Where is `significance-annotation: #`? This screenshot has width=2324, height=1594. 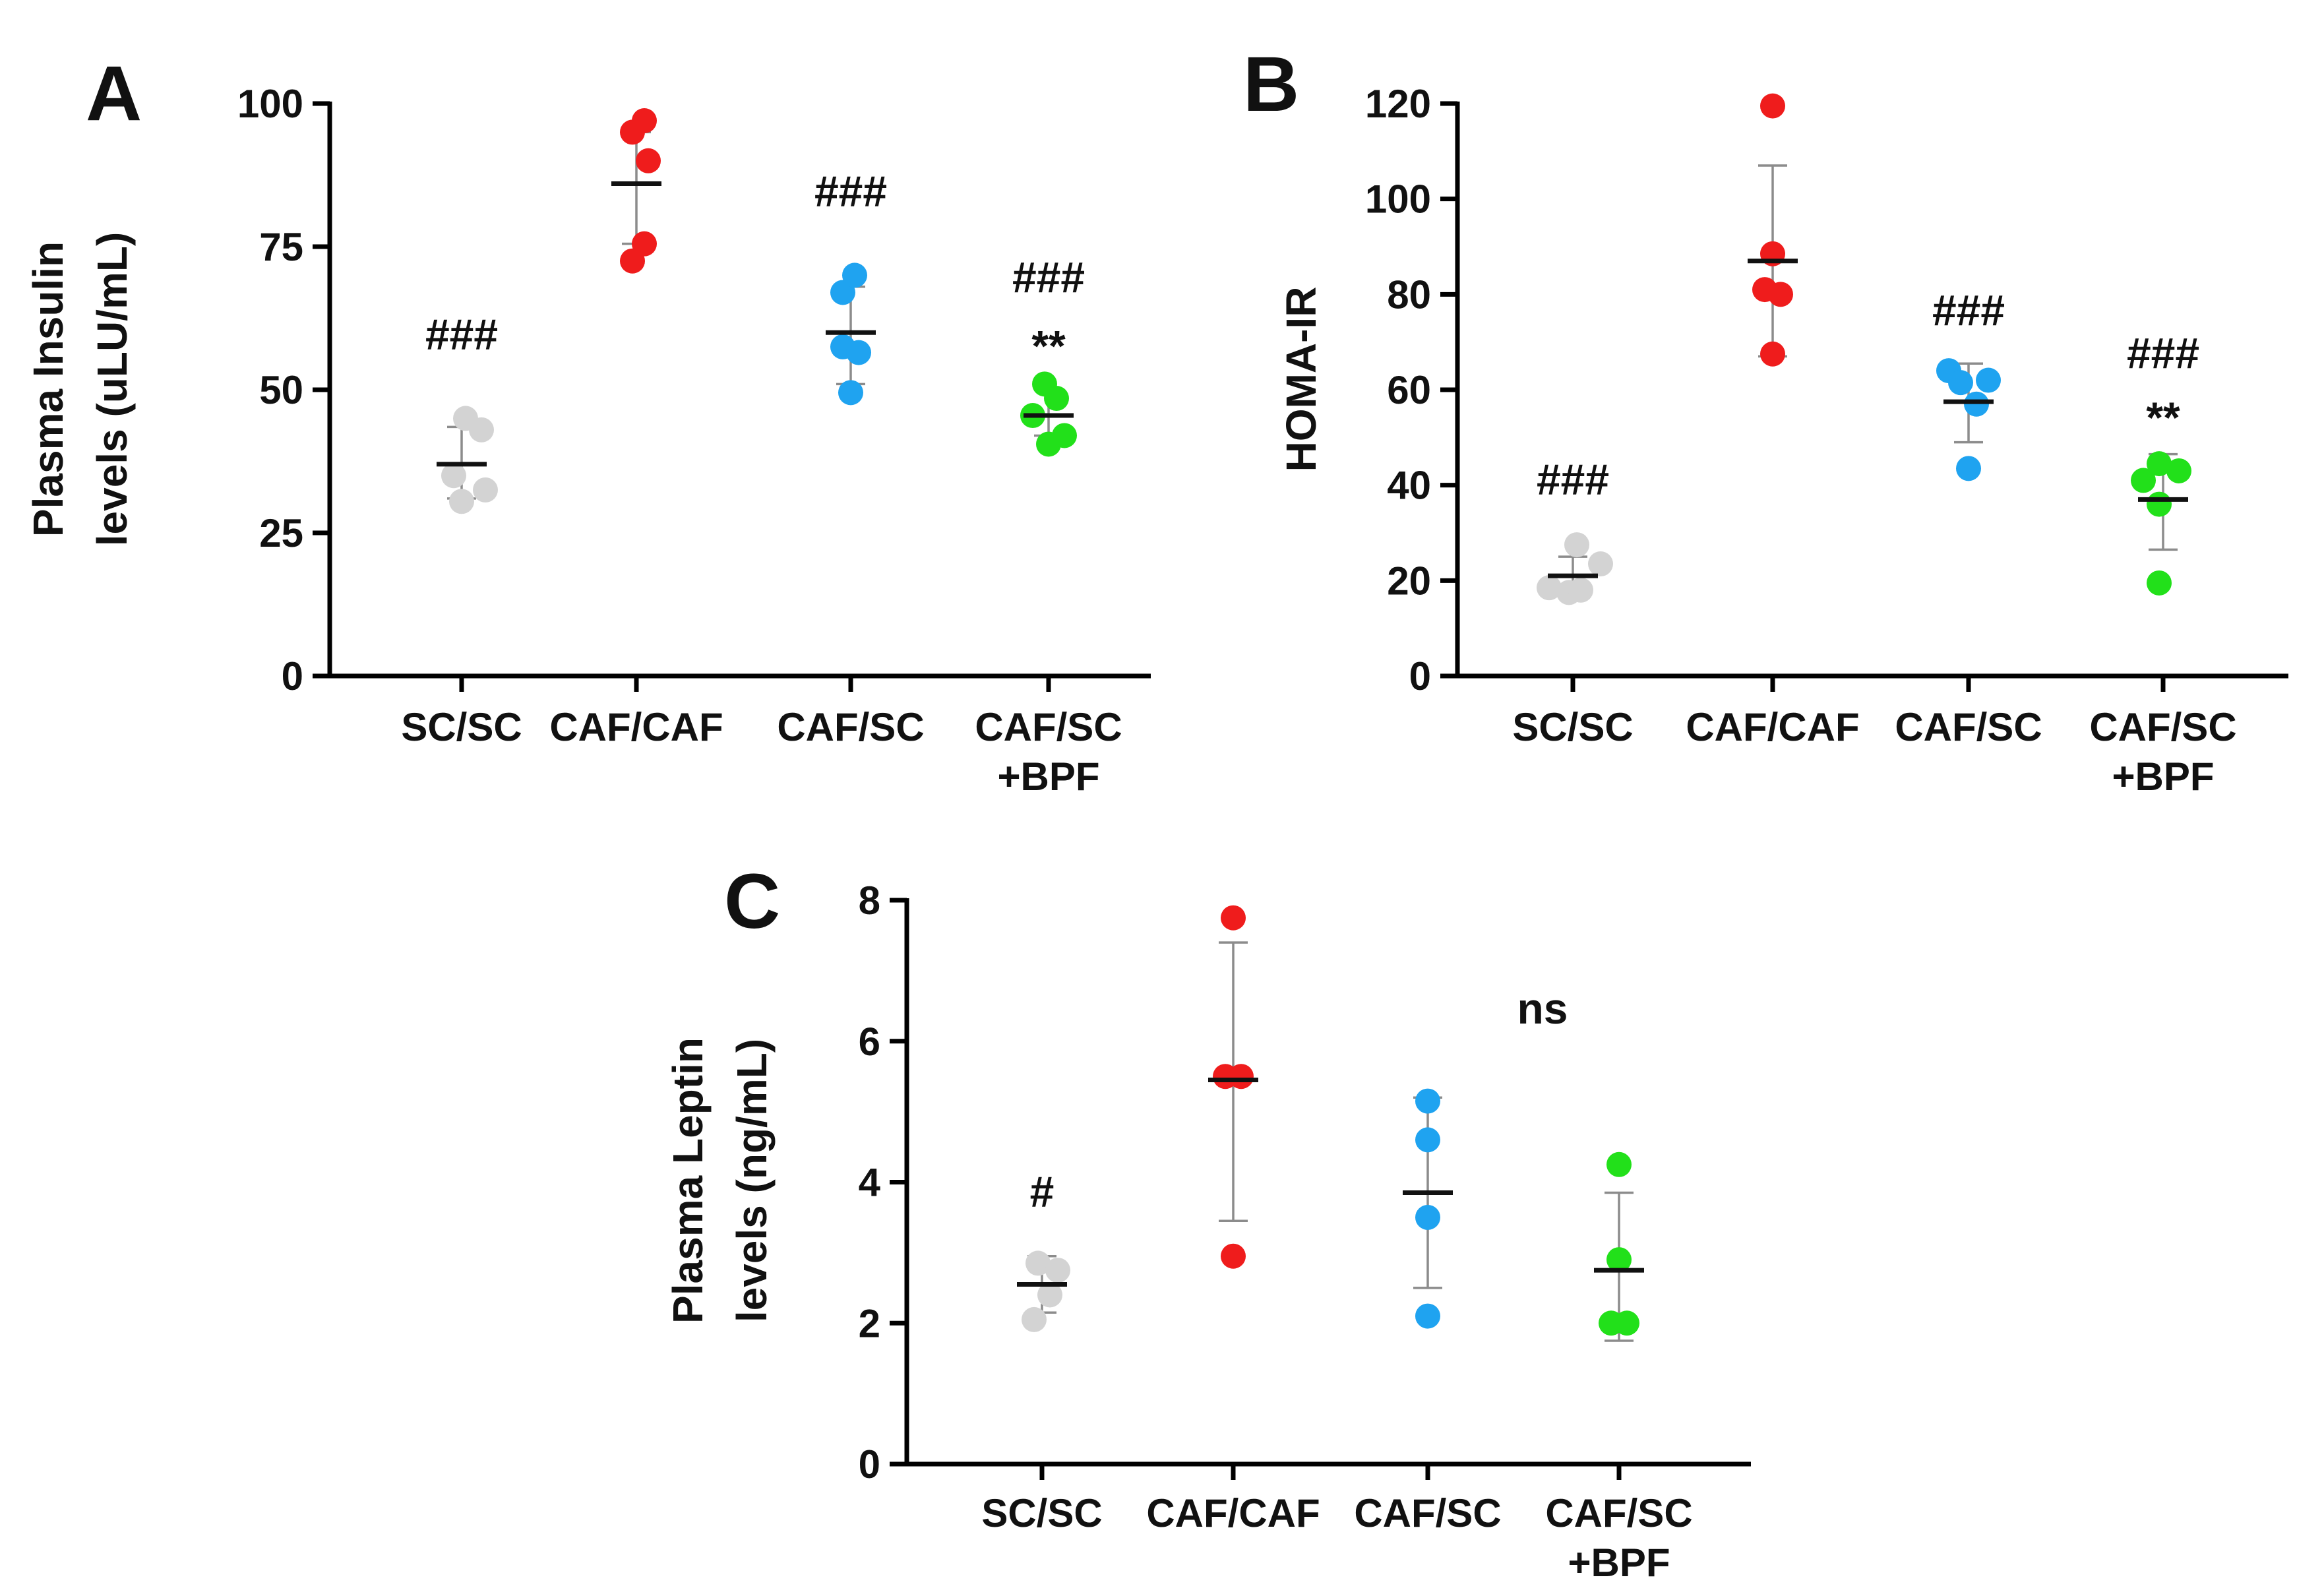
significance-annotation: # is located at coordinates (1042, 1191).